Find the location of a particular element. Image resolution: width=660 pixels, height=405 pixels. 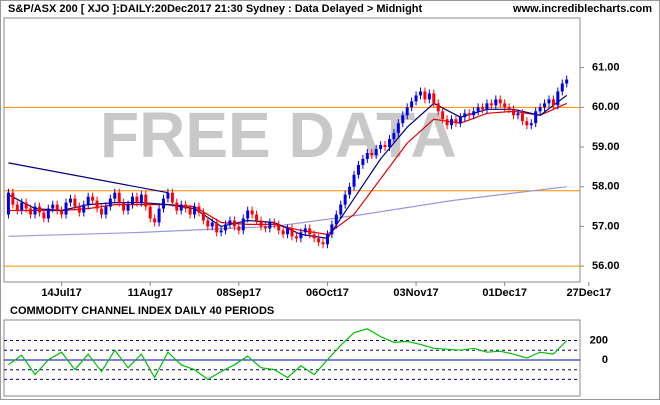

y-tick-label: 0 is located at coordinates (605, 360).